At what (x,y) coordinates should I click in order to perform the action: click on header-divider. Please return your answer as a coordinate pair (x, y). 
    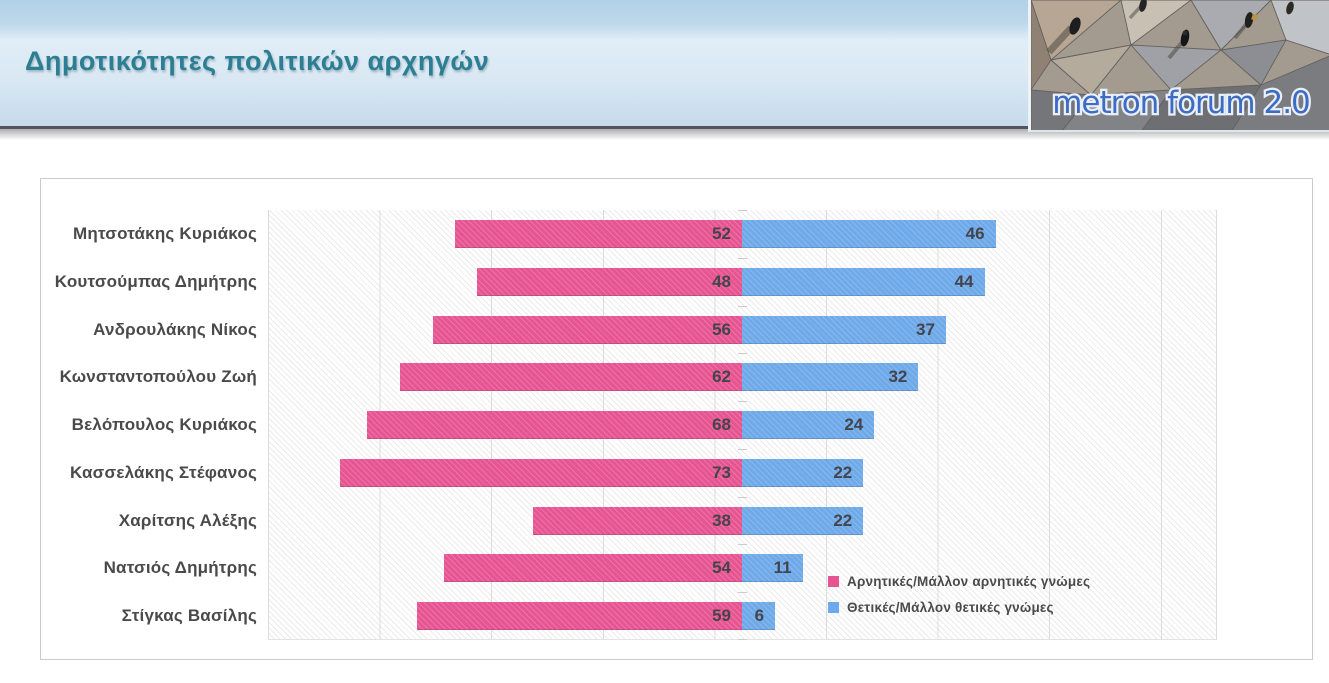
    Looking at the image, I should click on (664, 127).